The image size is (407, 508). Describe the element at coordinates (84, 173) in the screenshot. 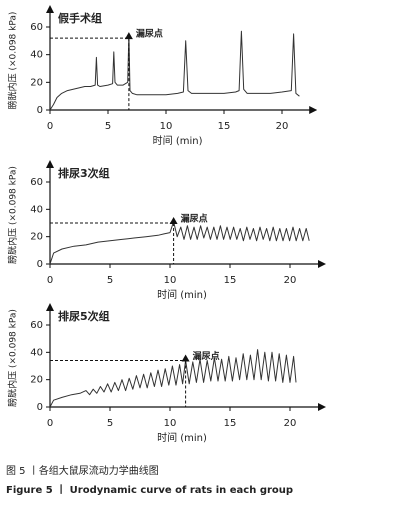

I see `panel-title: 排尿3次组` at that location.